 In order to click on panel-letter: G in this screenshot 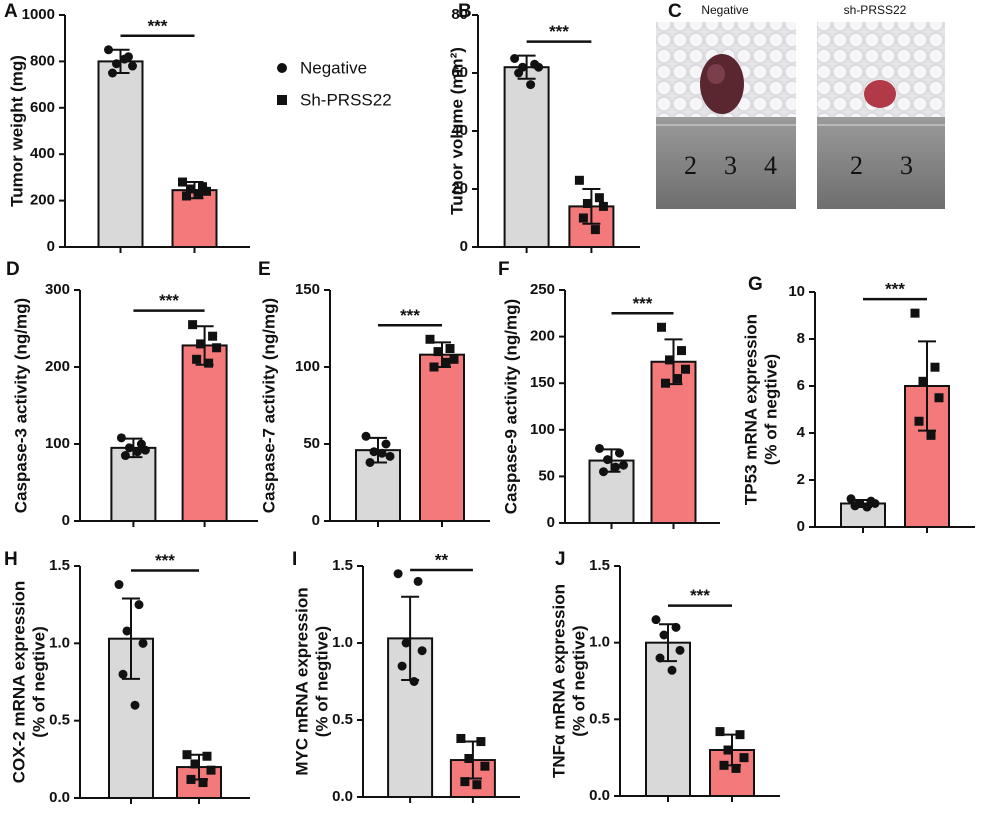, I will do `click(755, 284)`.